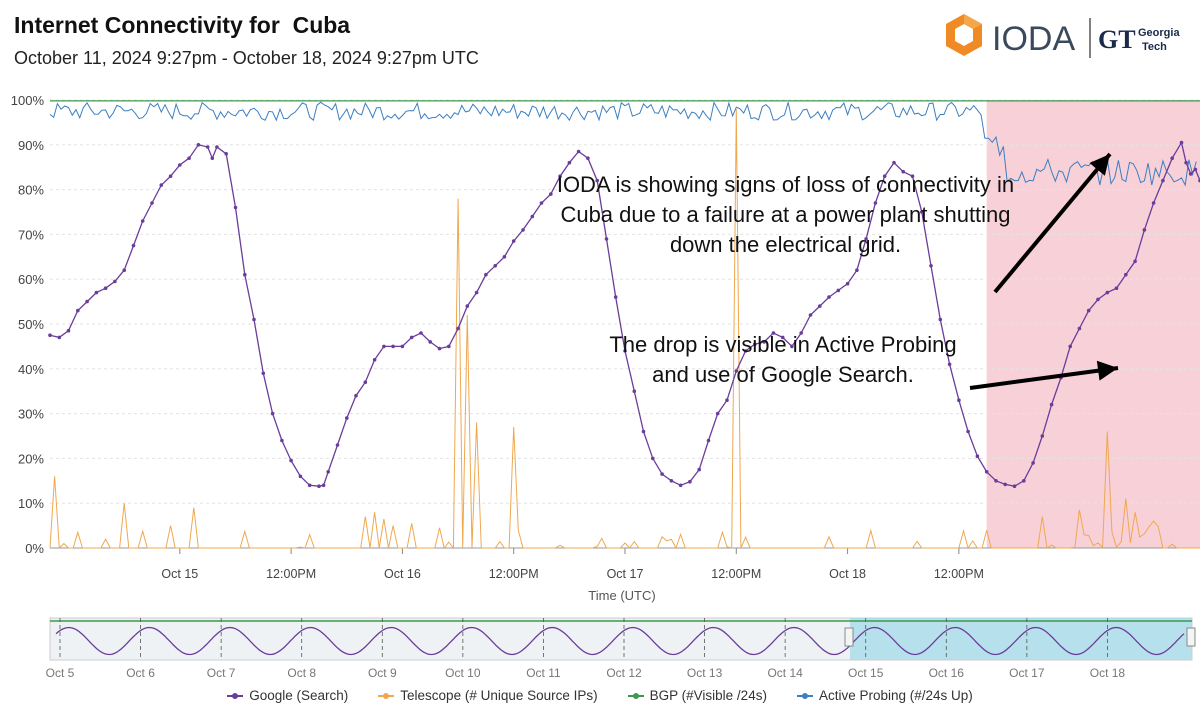  I want to click on navigator-x-label: Oct 7, so click(221, 673).